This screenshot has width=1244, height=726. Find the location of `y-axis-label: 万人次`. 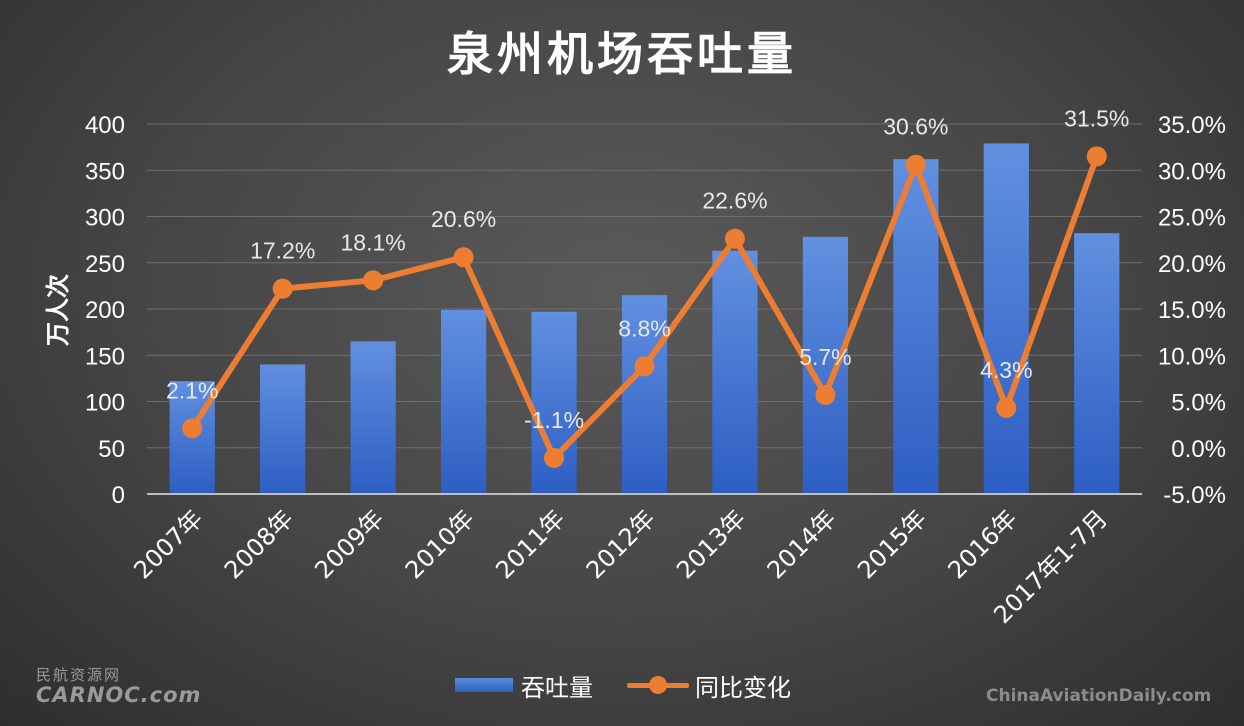

y-axis-label: 万人次 is located at coordinates (58, 310).